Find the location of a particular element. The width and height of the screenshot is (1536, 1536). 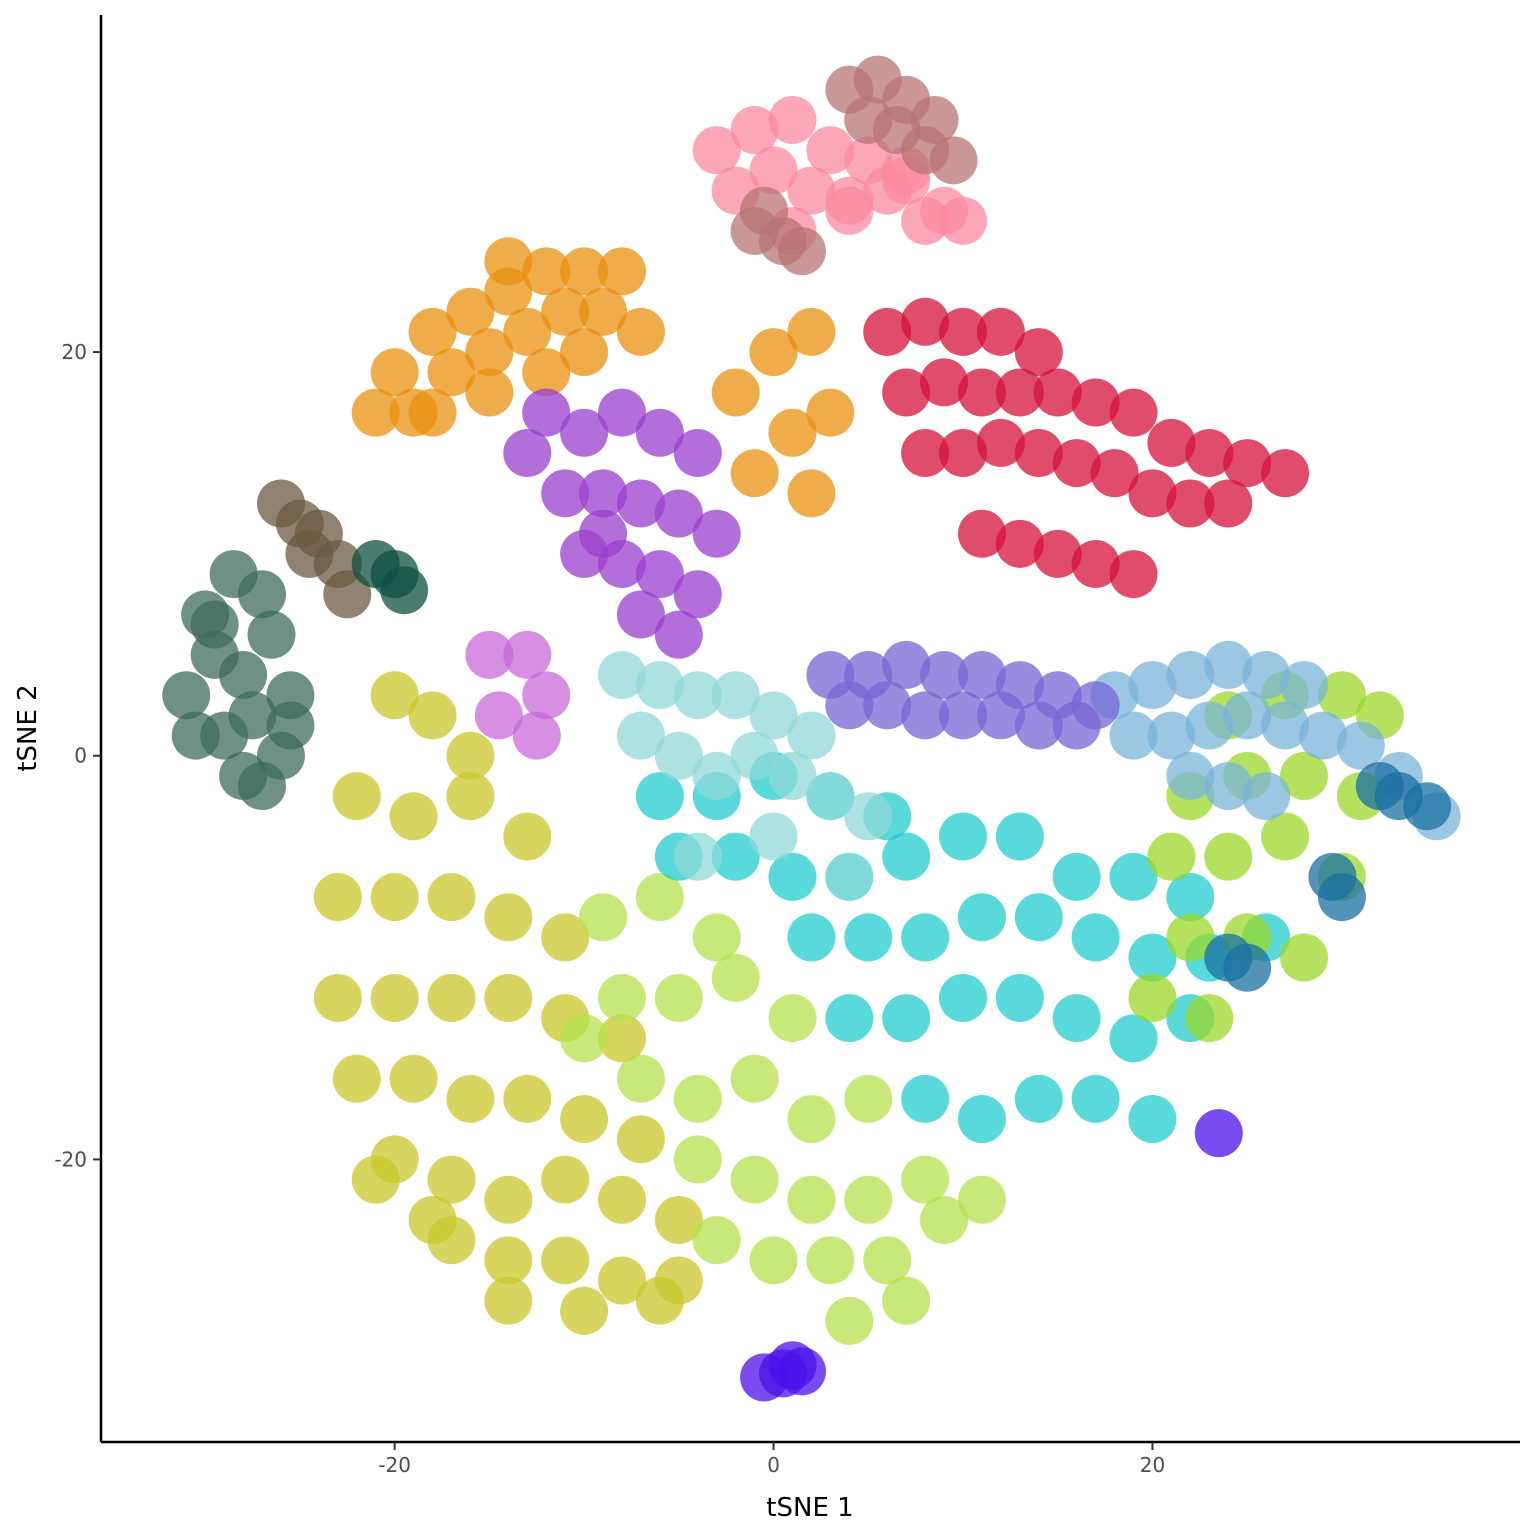

x-tick-label: 20 is located at coordinates (1152, 1465).